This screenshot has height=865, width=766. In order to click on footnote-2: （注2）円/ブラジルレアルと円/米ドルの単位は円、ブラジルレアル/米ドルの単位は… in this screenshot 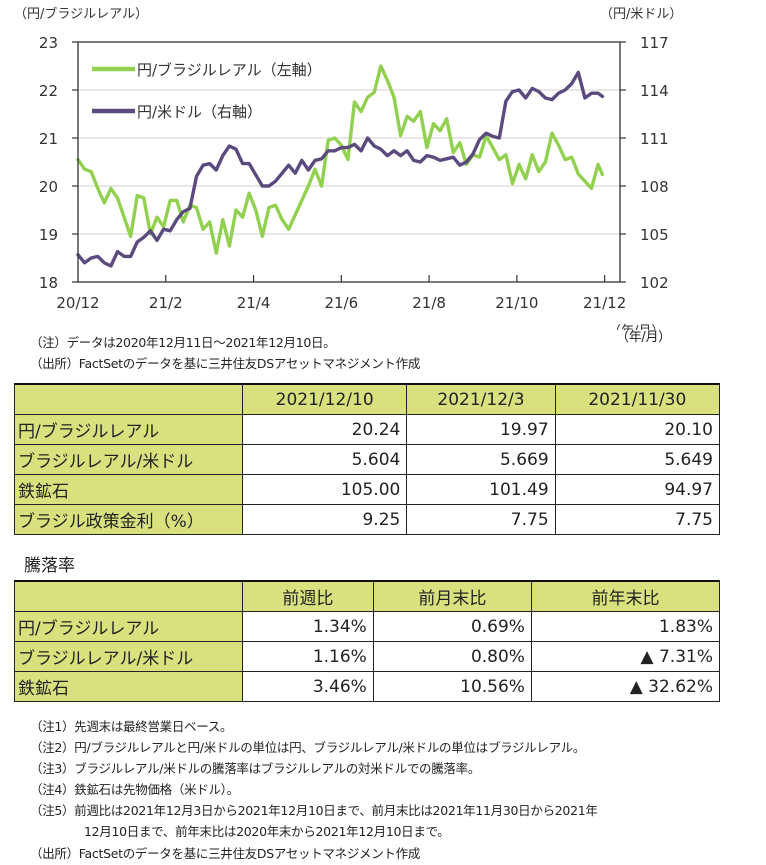, I will do `click(308, 747)`.